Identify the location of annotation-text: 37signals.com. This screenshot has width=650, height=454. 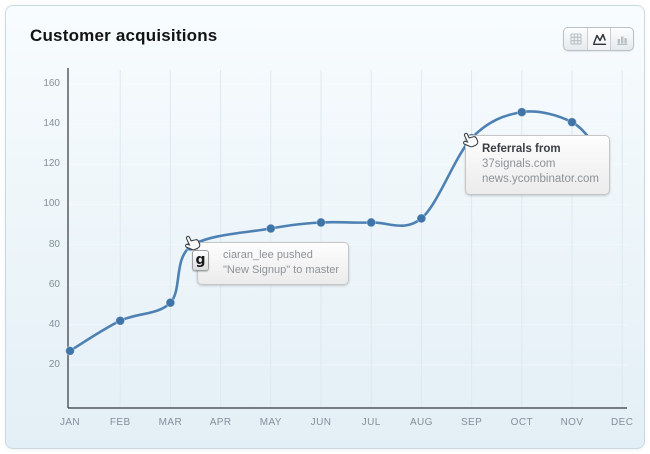
(519, 164).